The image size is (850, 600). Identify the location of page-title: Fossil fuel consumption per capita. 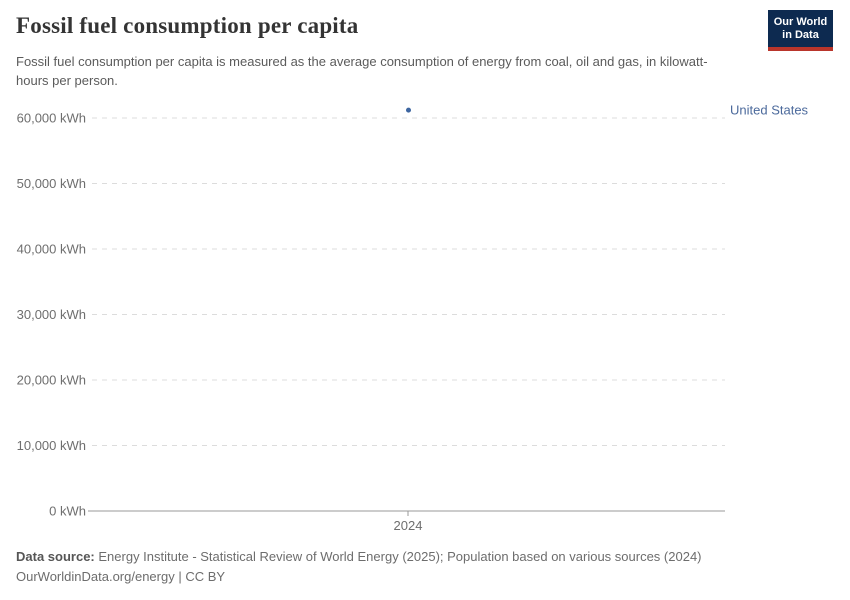
(187, 25).